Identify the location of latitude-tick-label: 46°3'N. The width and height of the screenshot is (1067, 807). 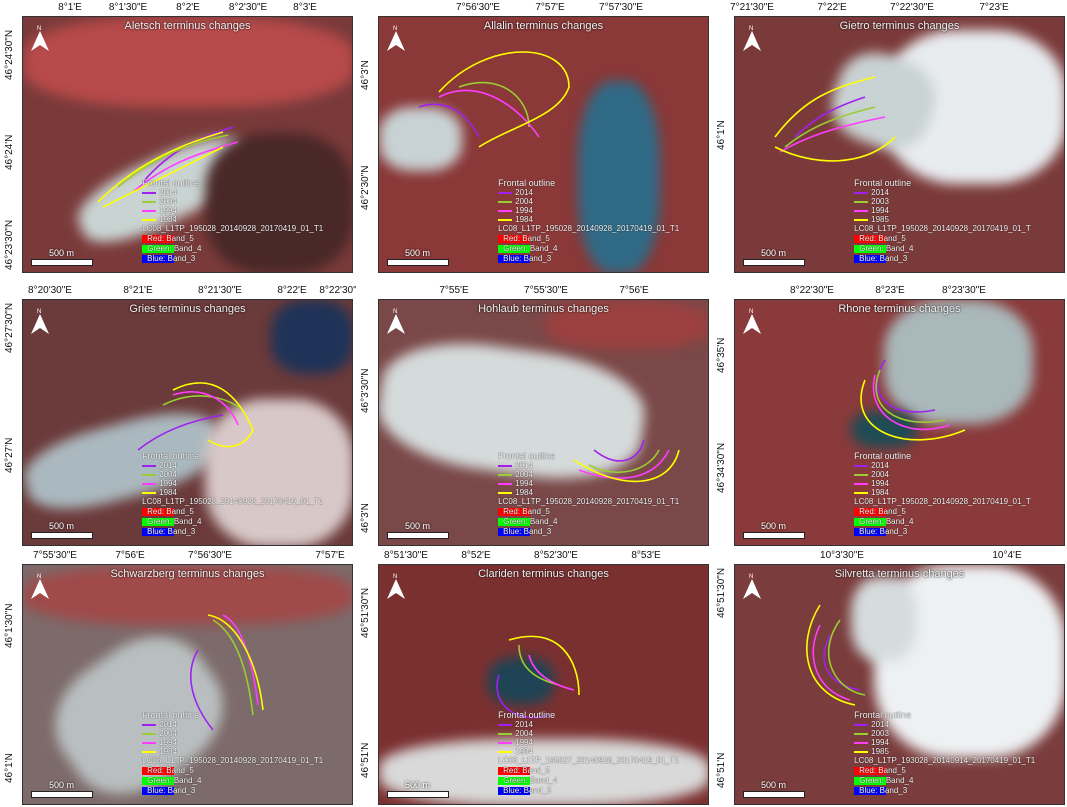
(365, 518).